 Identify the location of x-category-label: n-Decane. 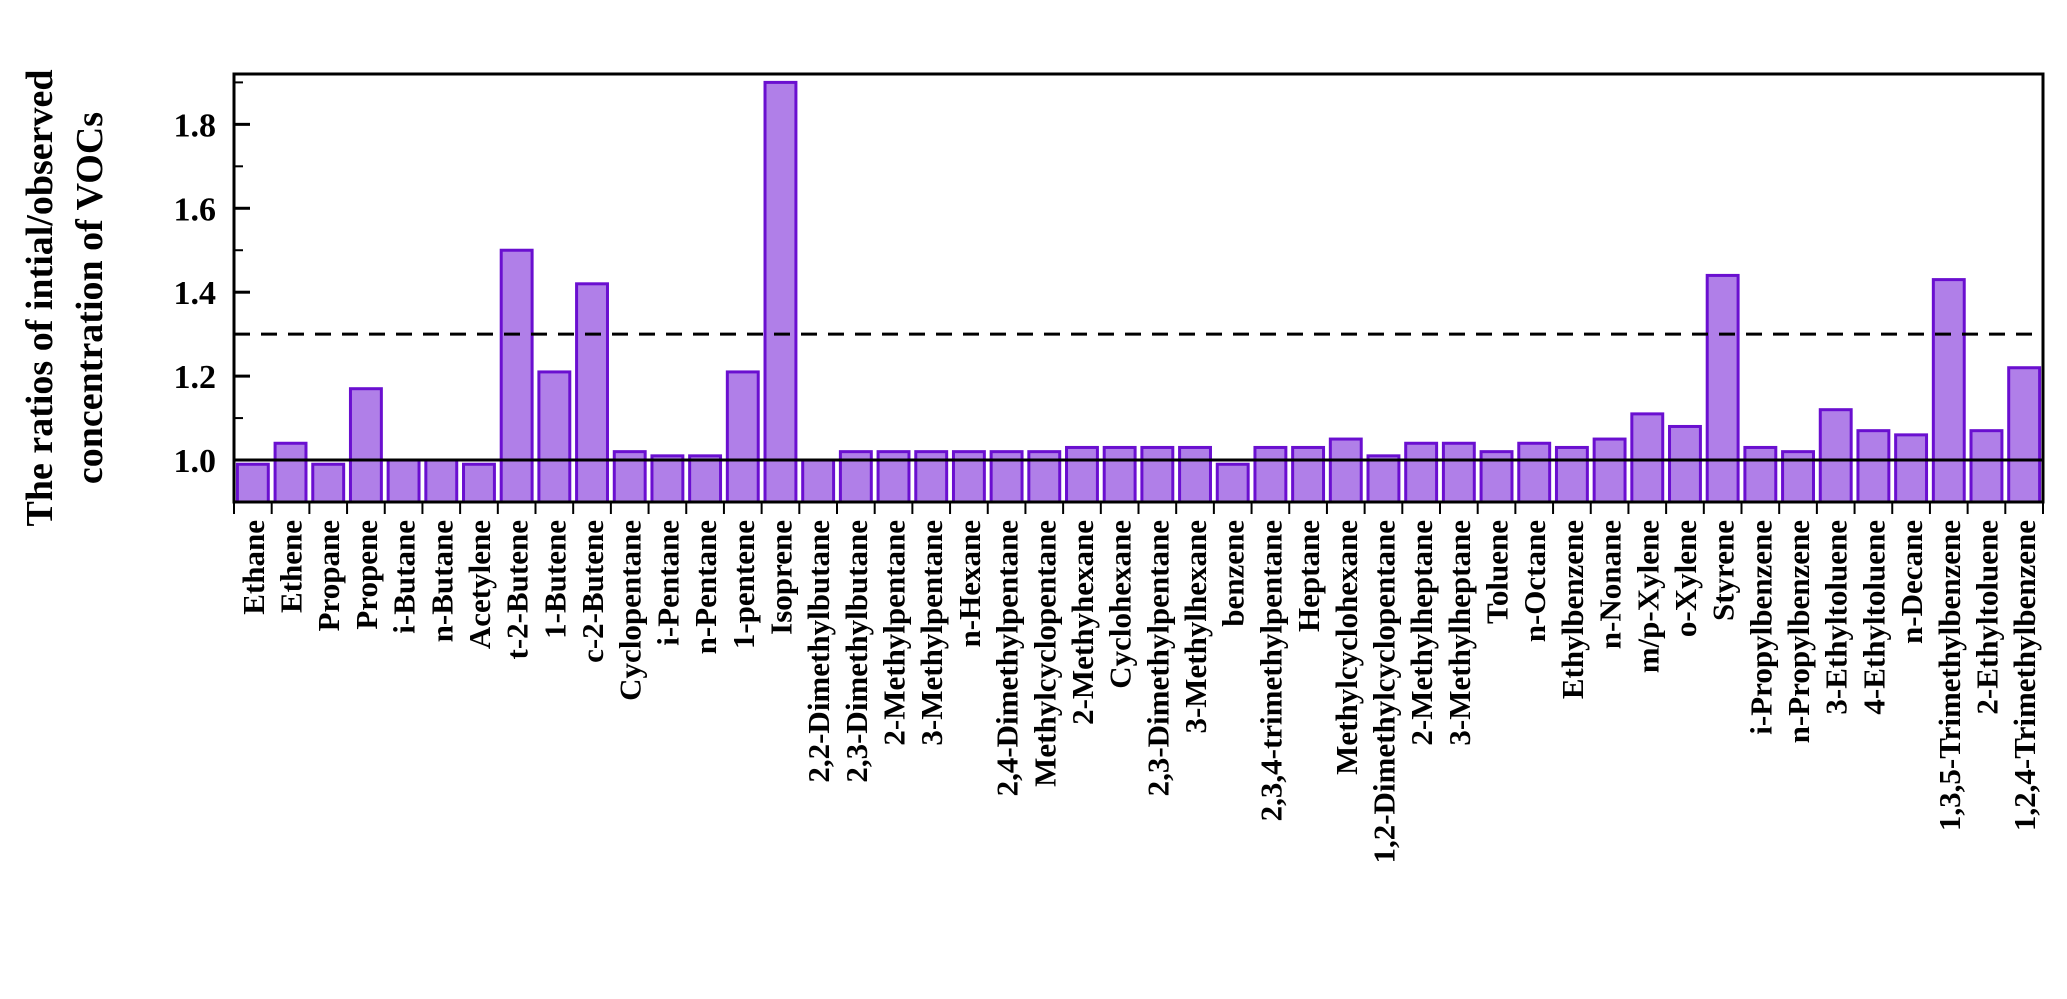
(1911, 582).